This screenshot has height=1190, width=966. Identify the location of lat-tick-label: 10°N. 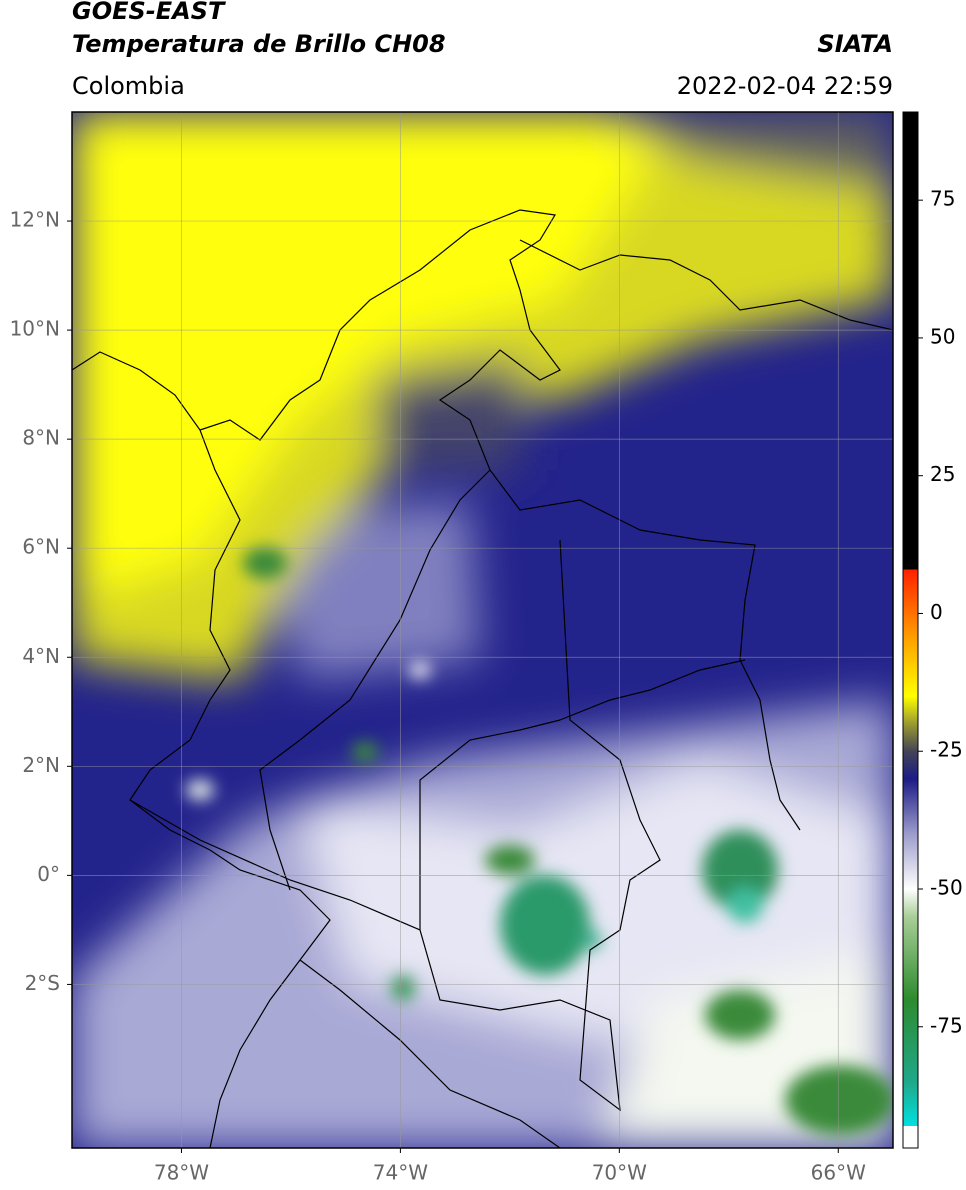
(35, 329).